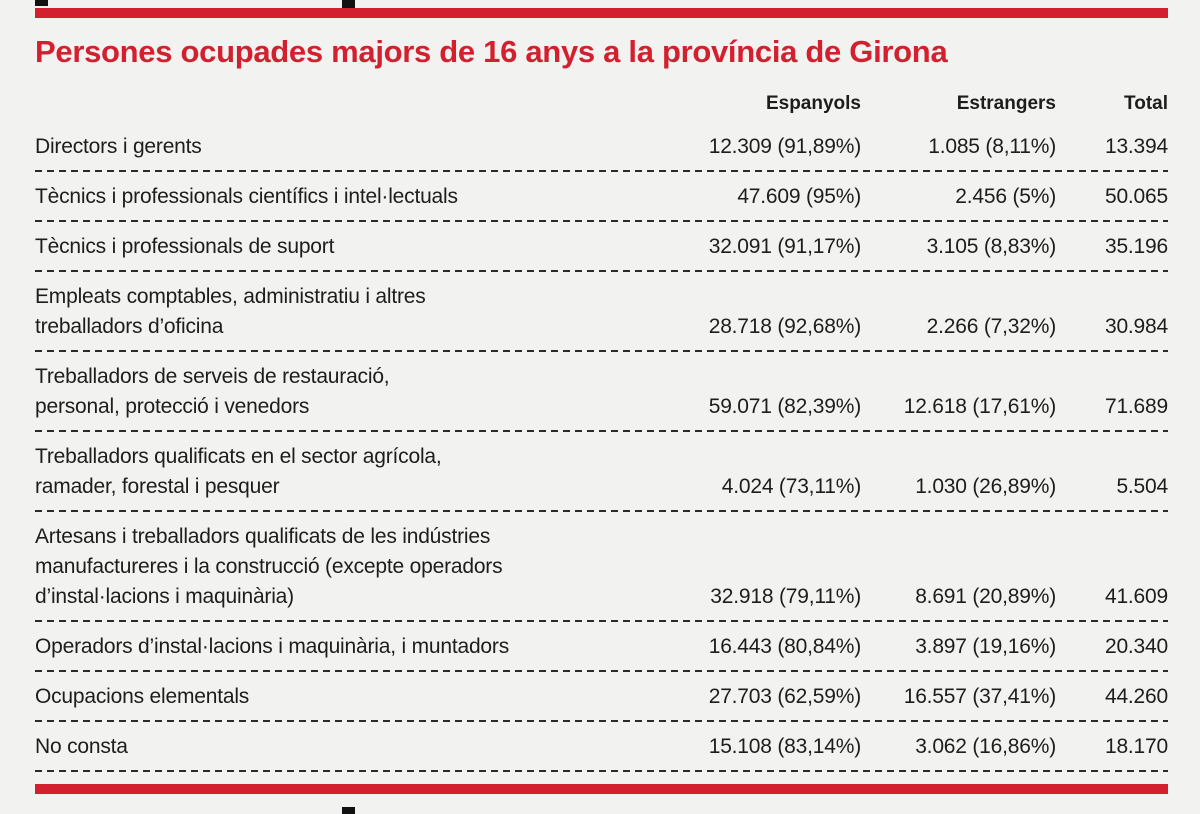 Image resolution: width=1200 pixels, height=814 pixels. Describe the element at coordinates (784, 696) in the screenshot. I see `espanyols-value: 27.703 (62,59%)` at that location.